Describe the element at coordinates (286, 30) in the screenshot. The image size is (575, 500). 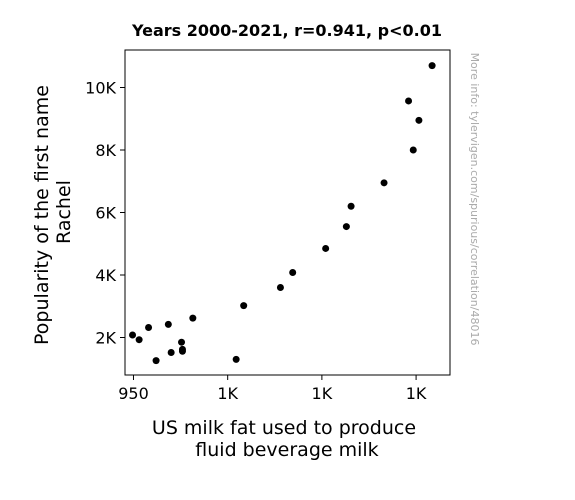
I see `chart-title: Years 2000-2021, r=0.941, p<0.01` at that location.